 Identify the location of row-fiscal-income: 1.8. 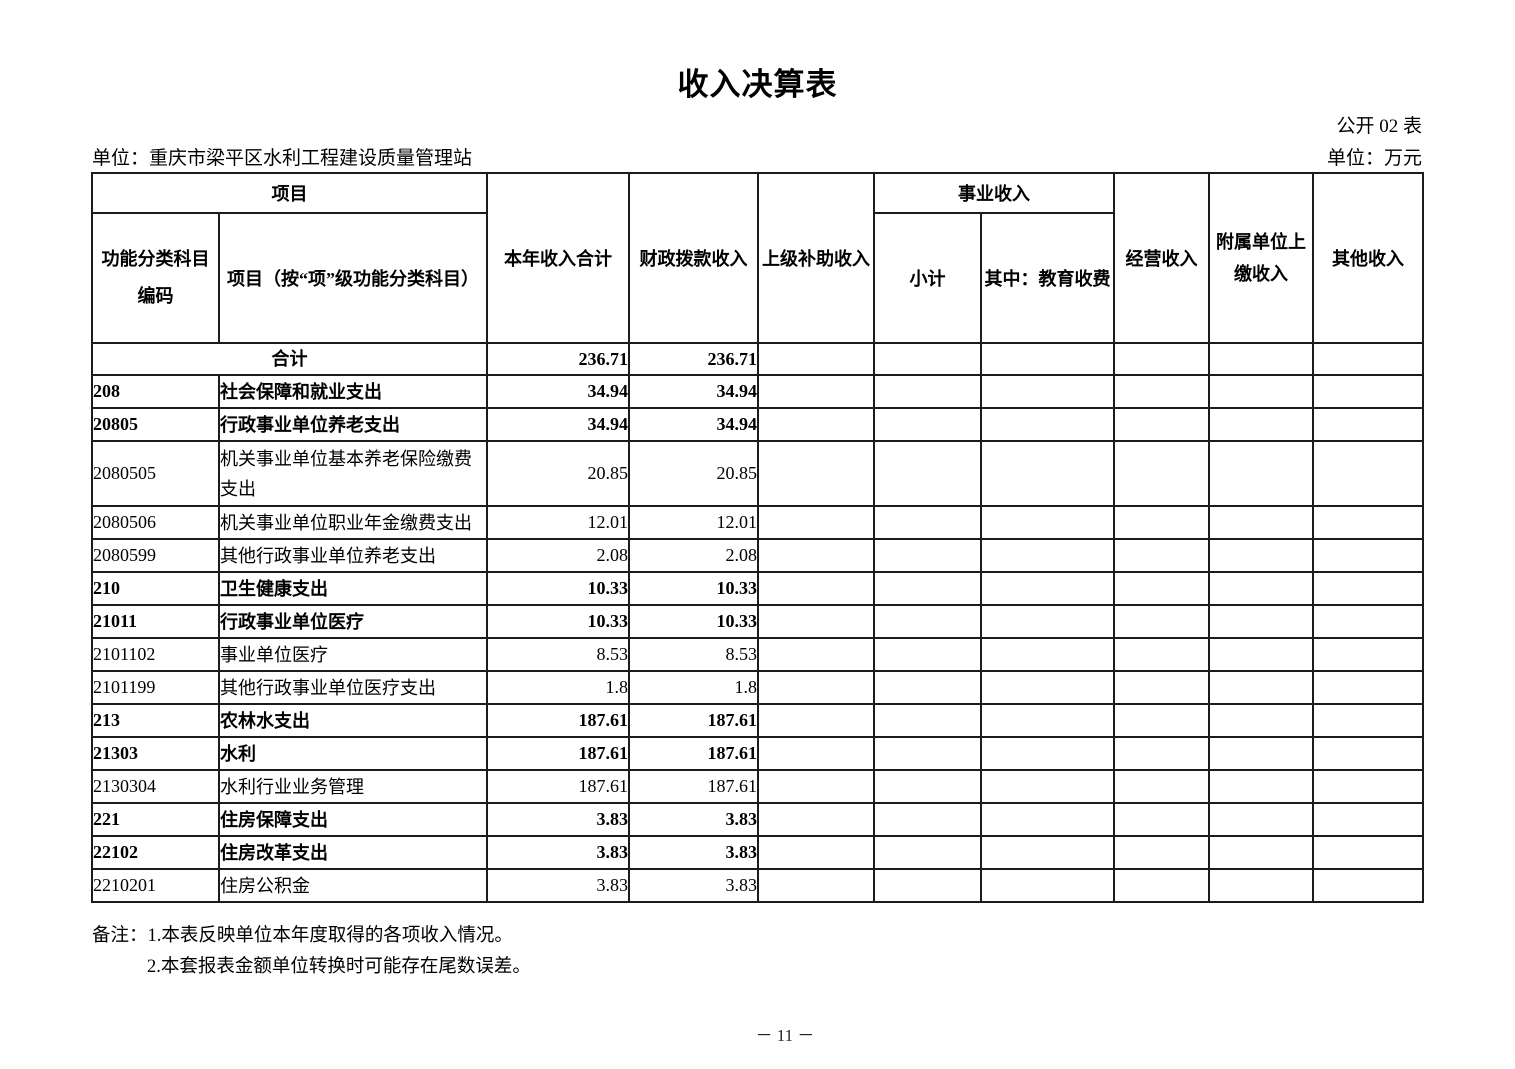
(693, 687).